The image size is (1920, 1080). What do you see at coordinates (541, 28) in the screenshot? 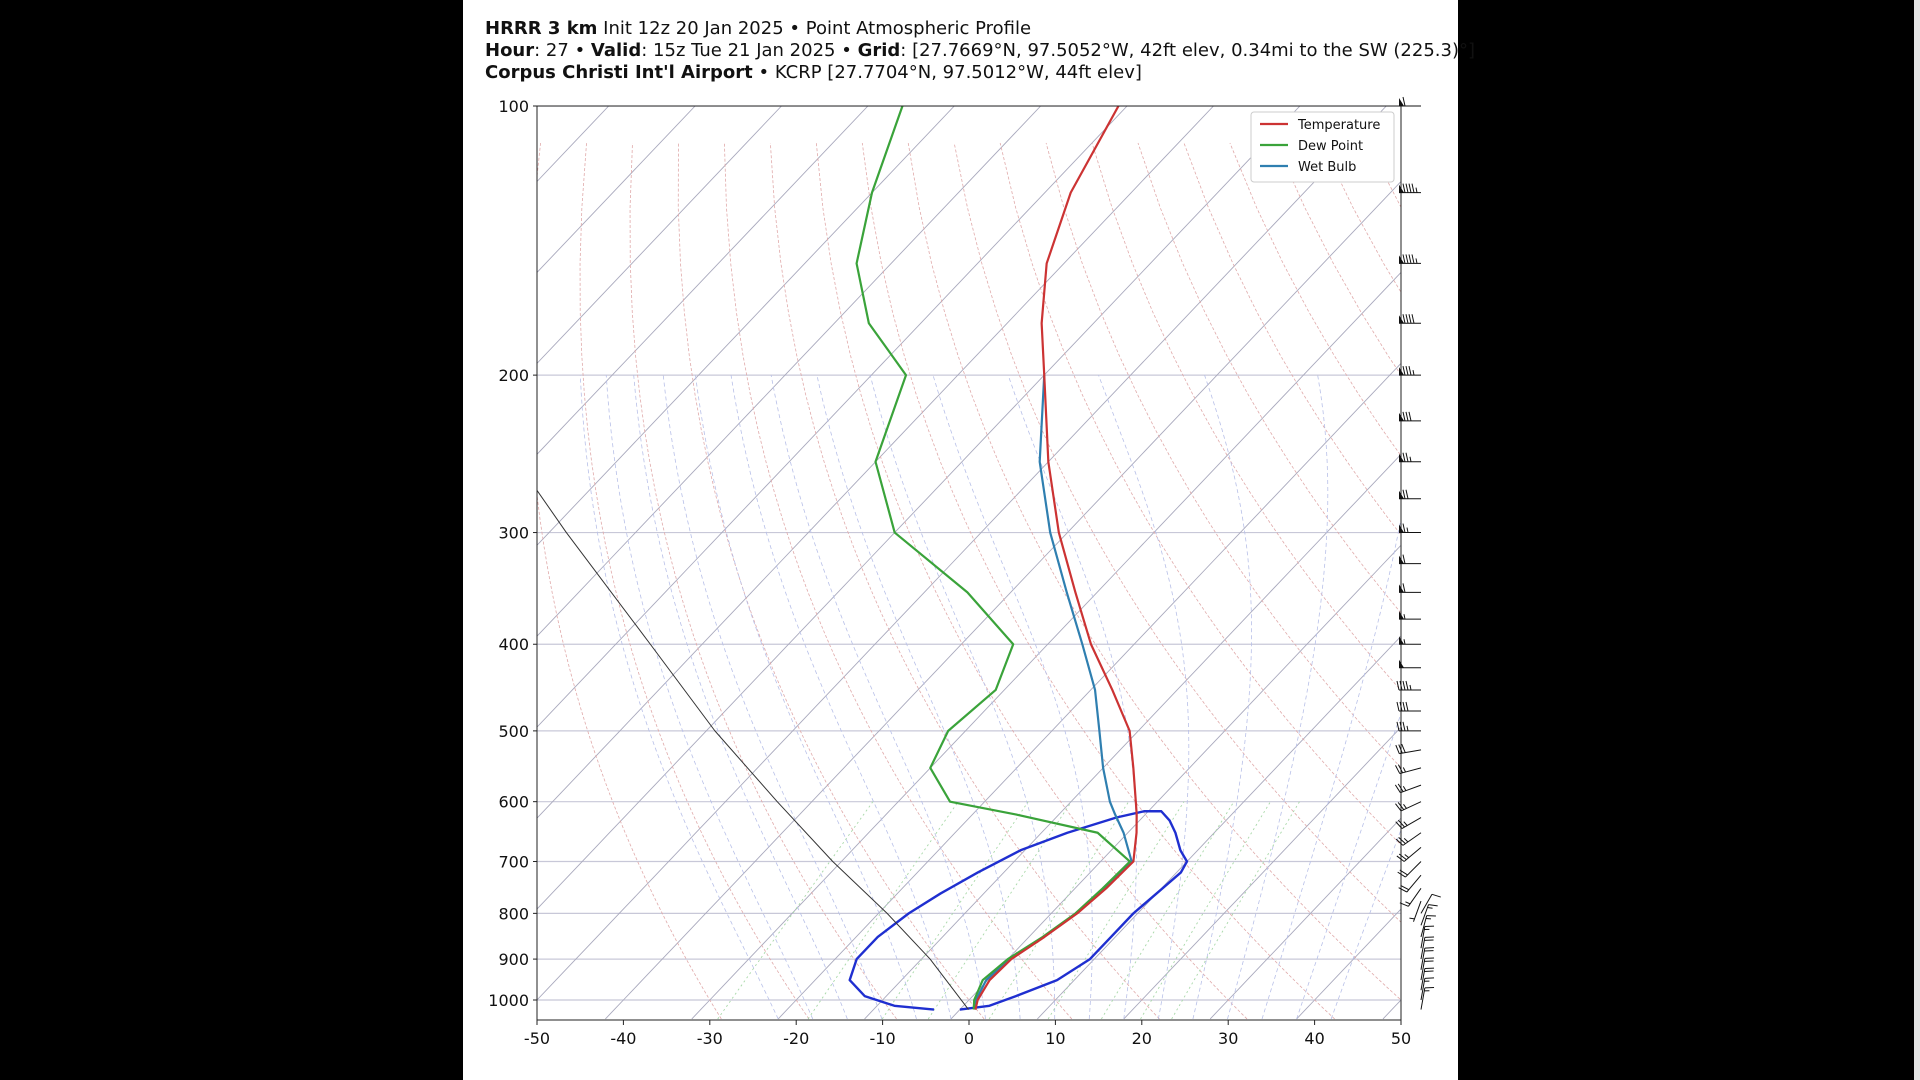
I see `model-name: HRRR 3 km` at bounding box center [541, 28].